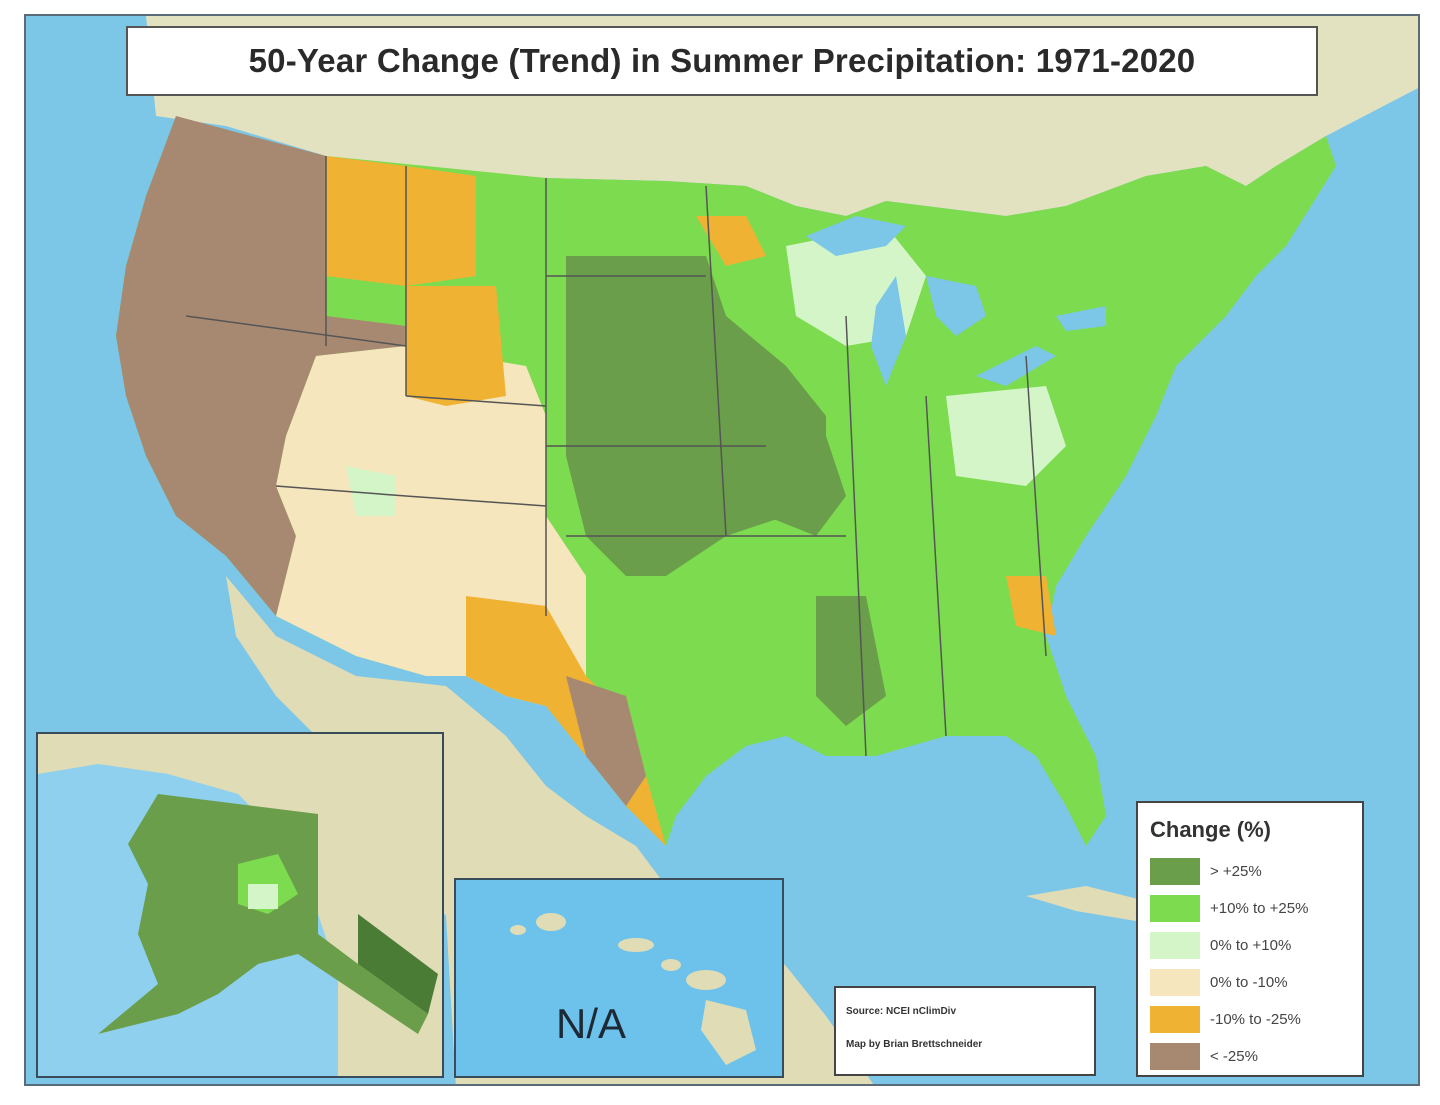 The image size is (1440, 1105). What do you see at coordinates (914, 1044) in the screenshot?
I see `author-text: Map by Brian Brettschneider` at bounding box center [914, 1044].